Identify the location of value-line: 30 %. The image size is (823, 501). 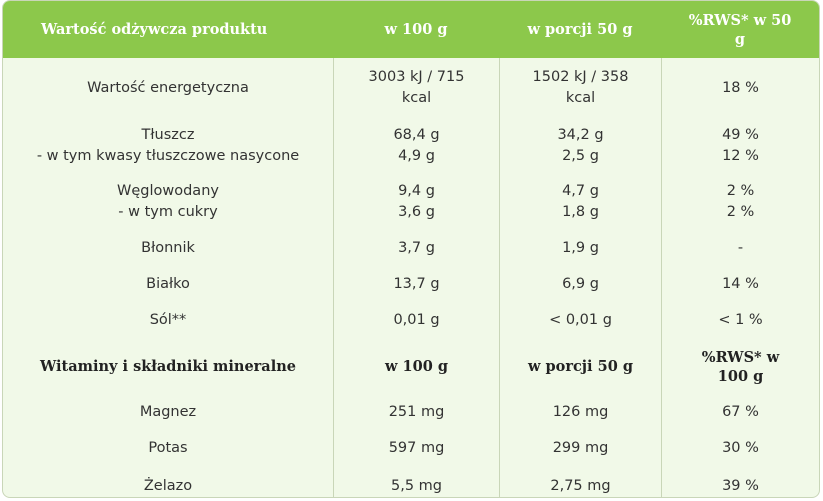
(740, 447).